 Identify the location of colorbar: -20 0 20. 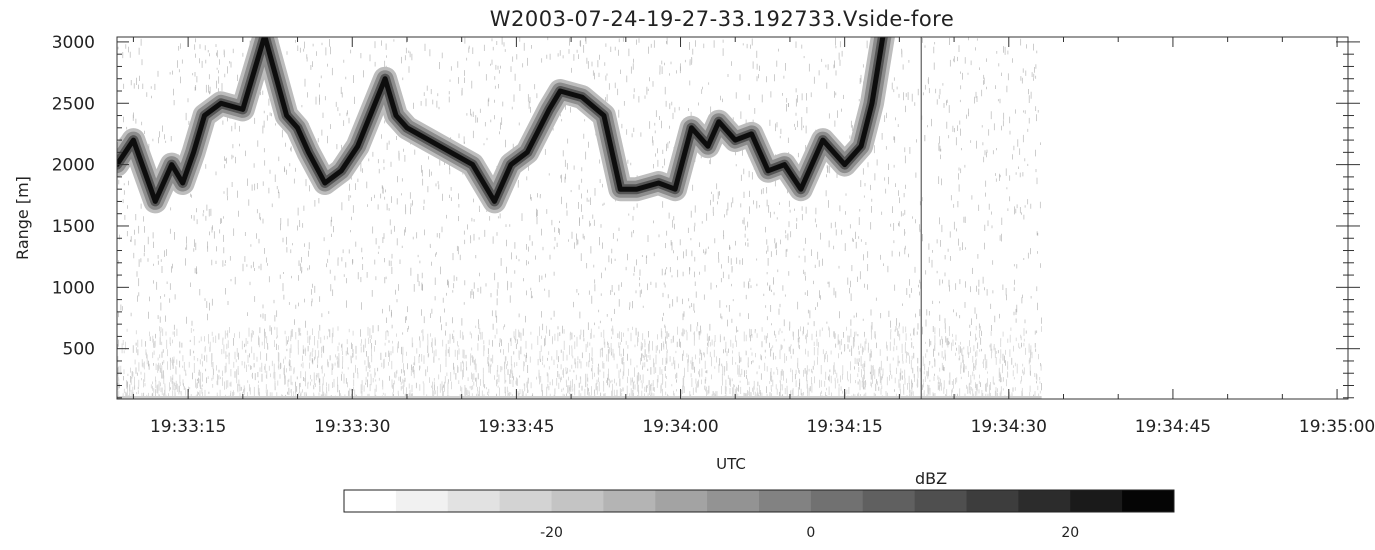
(759, 515).